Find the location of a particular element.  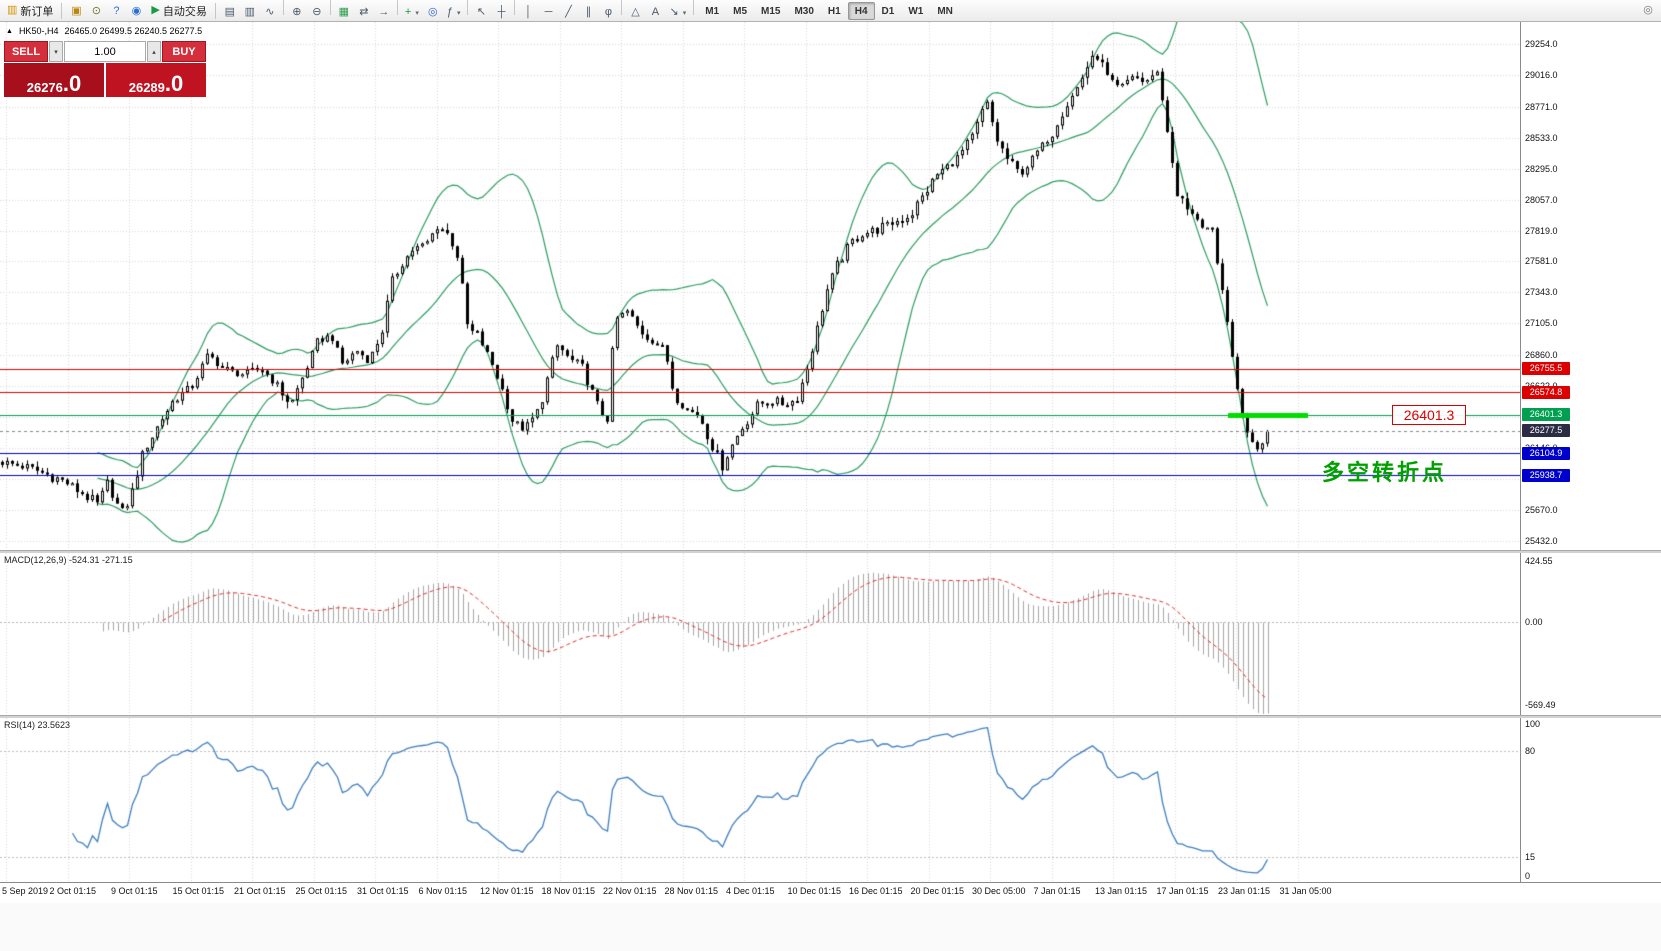

refresh-icon-button: ◎ is located at coordinates (433, 12).